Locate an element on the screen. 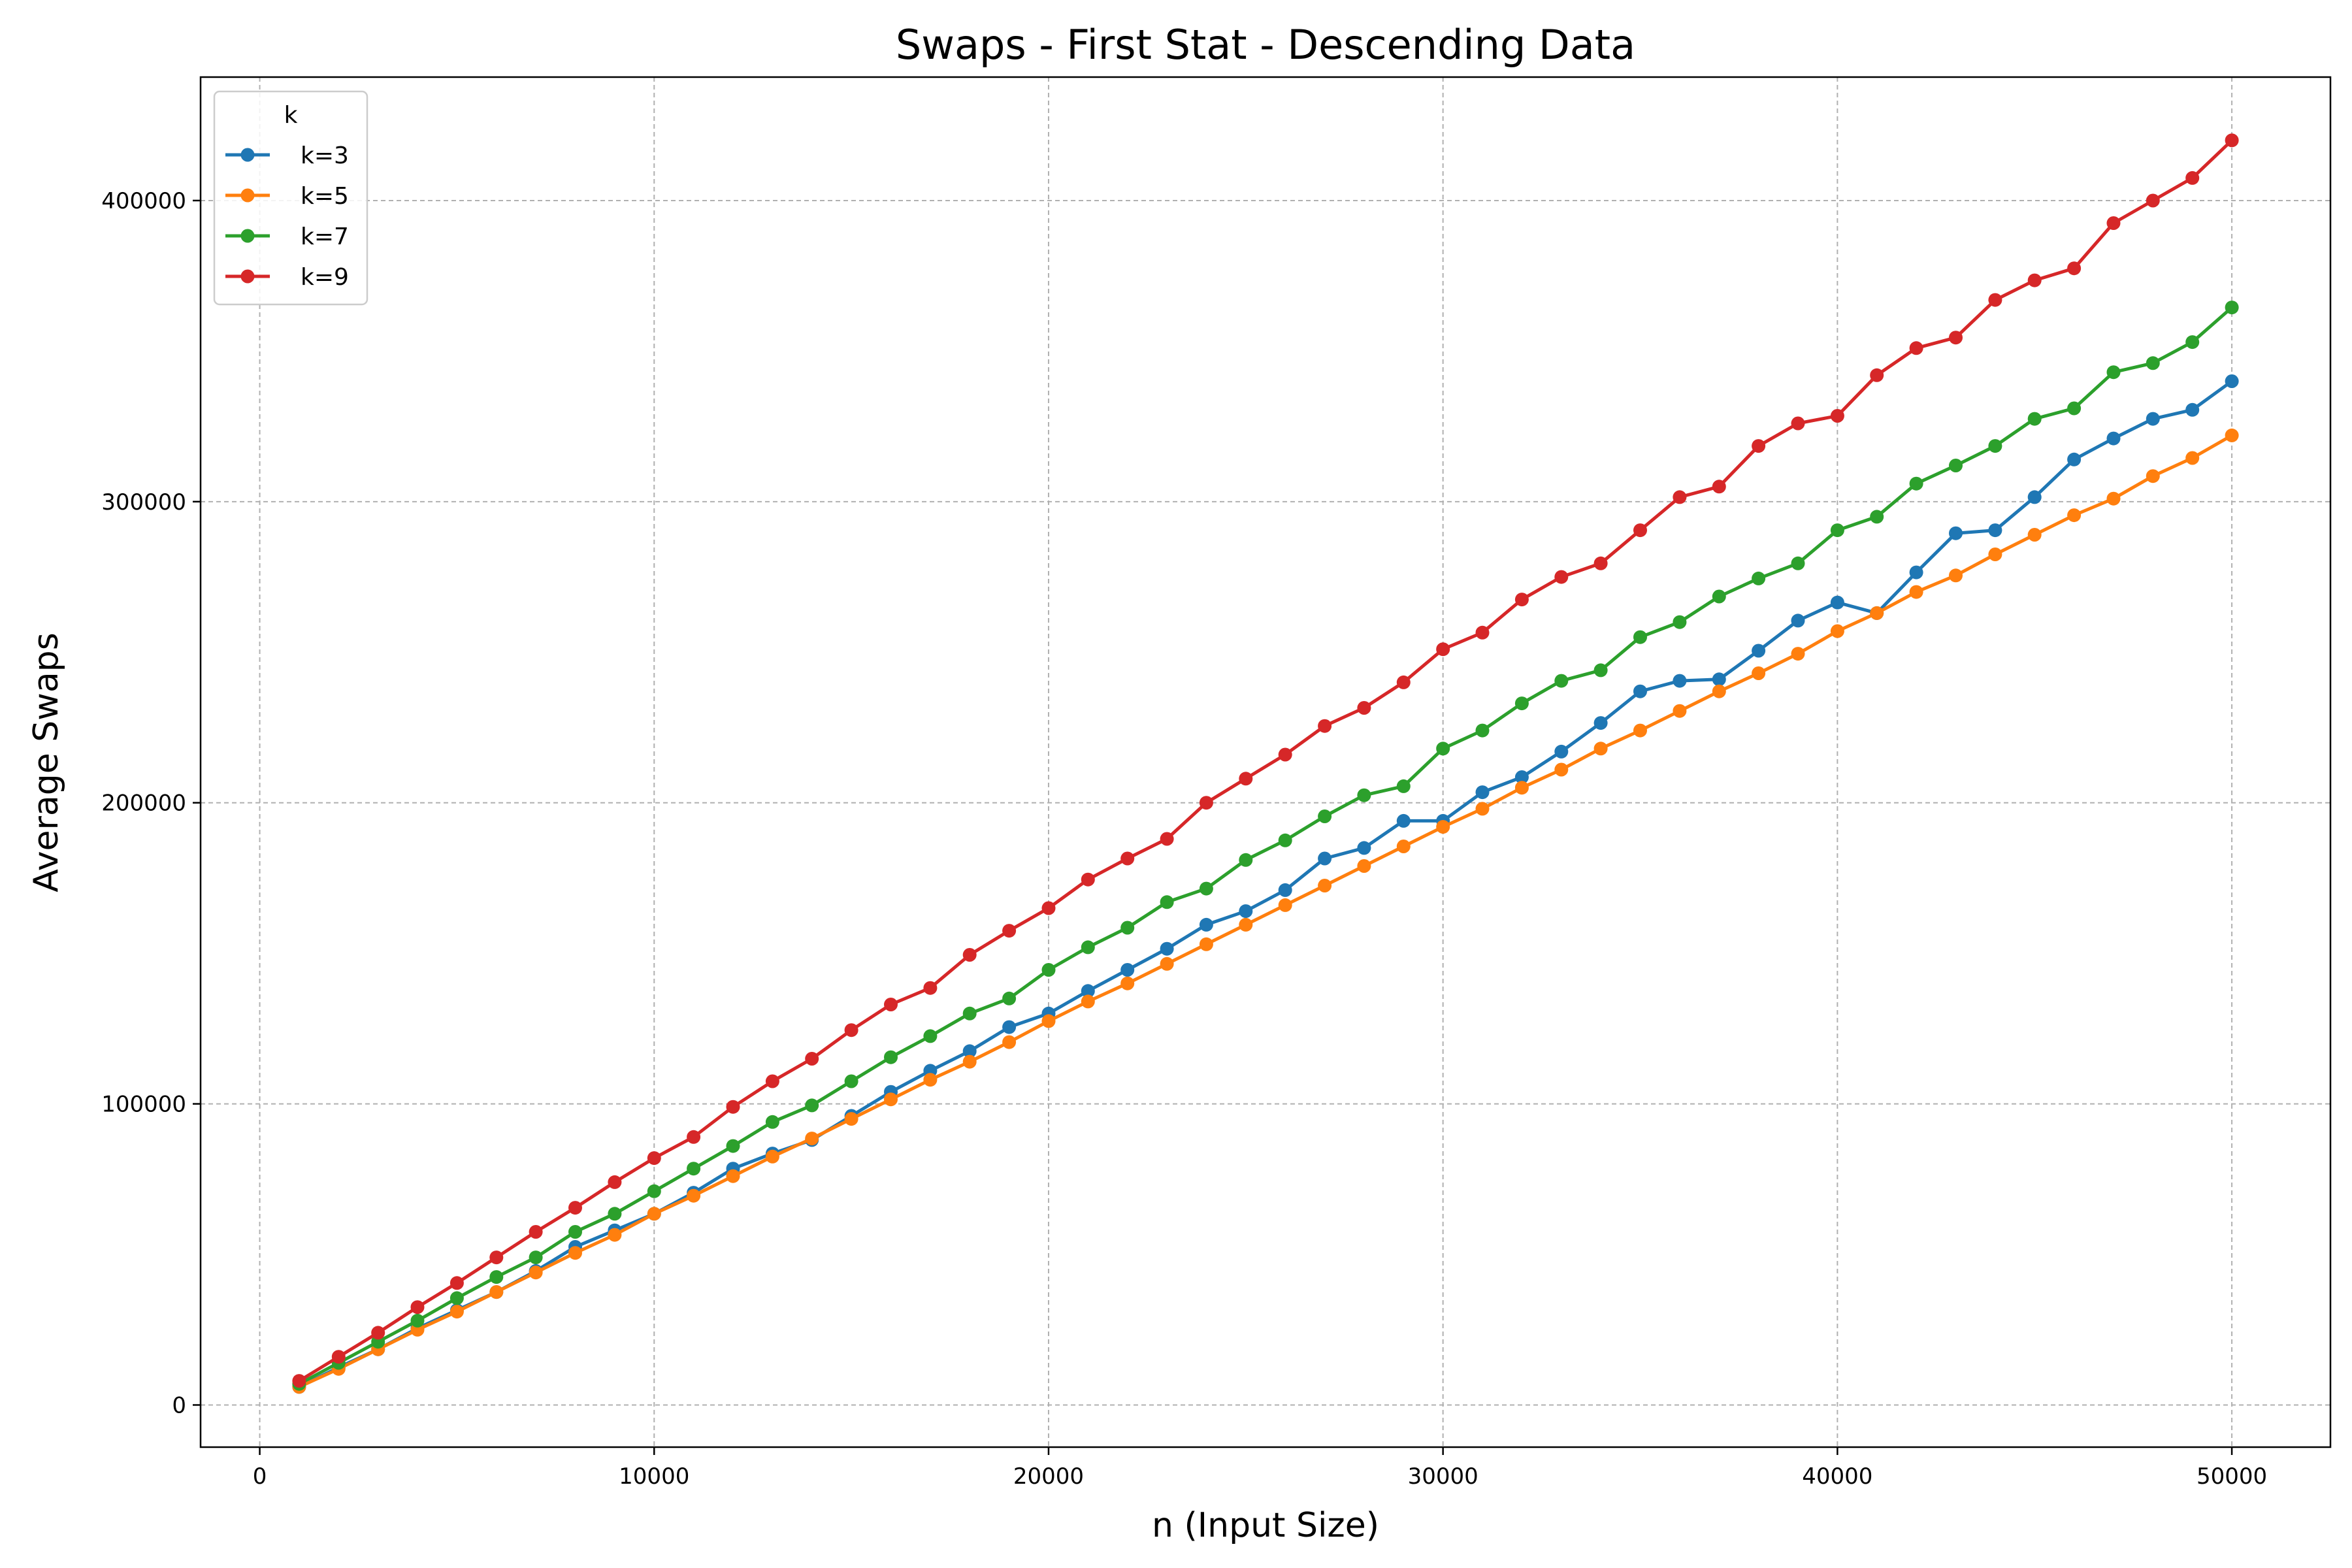  y-tick-label: 300000 is located at coordinates (143, 502).